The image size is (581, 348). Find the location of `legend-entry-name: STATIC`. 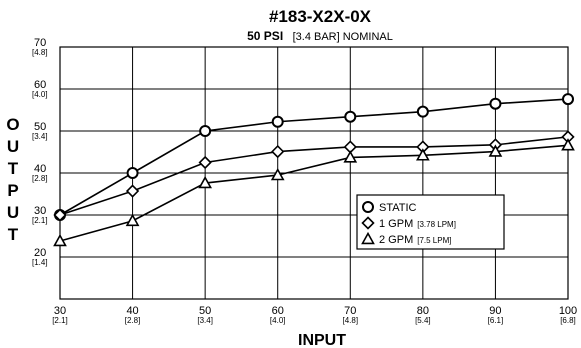

legend-entry-name: STATIC is located at coordinates (398, 208).